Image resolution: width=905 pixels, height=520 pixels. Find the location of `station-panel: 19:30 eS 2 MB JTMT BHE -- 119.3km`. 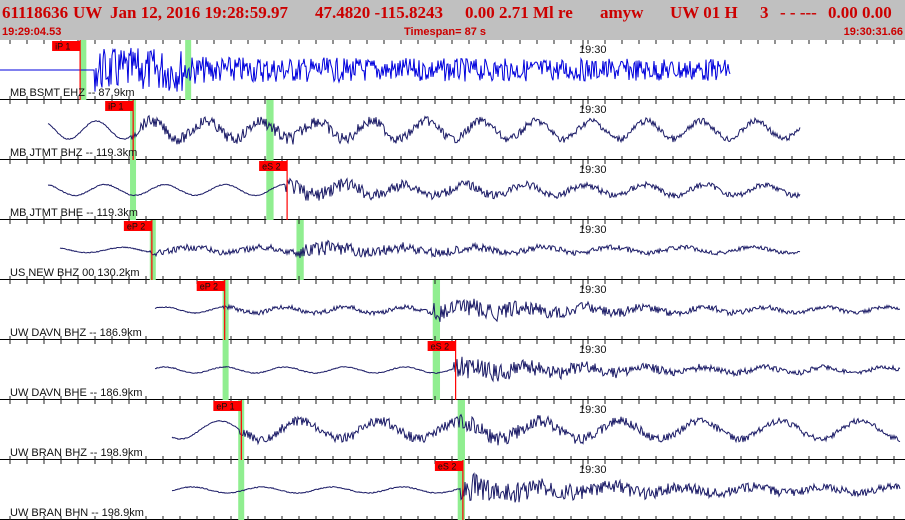

station-panel: 19:30 eS 2 MB JTMT BHE -- 119.3km is located at coordinates (452, 190).